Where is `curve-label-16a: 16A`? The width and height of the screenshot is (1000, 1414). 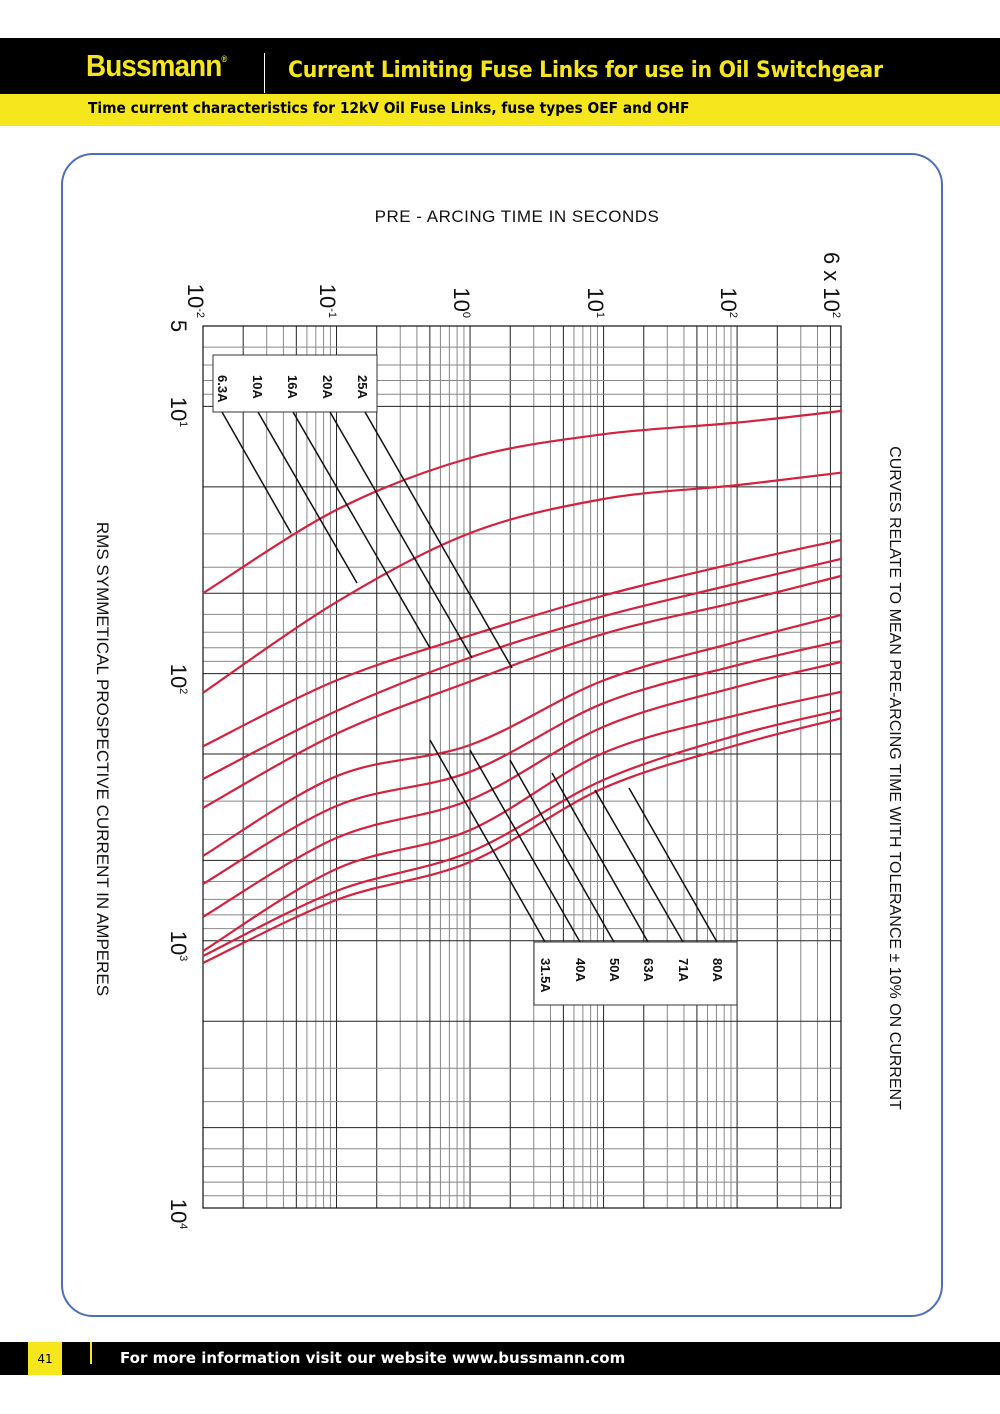
curve-label-16a: 16A is located at coordinates (292, 387).